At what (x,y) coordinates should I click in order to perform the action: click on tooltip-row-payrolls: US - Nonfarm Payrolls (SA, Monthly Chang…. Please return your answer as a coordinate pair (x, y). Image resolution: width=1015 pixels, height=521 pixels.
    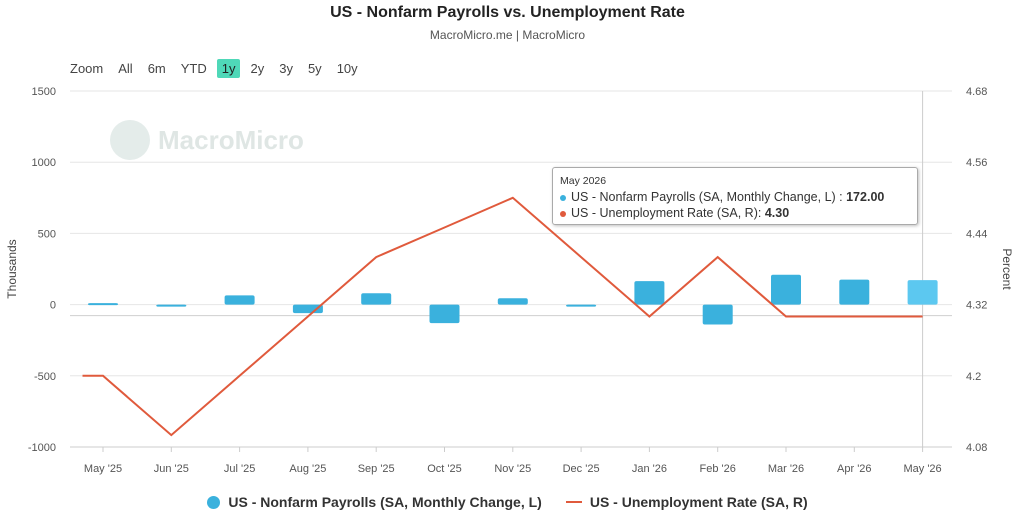
    Looking at the image, I should click on (722, 197).